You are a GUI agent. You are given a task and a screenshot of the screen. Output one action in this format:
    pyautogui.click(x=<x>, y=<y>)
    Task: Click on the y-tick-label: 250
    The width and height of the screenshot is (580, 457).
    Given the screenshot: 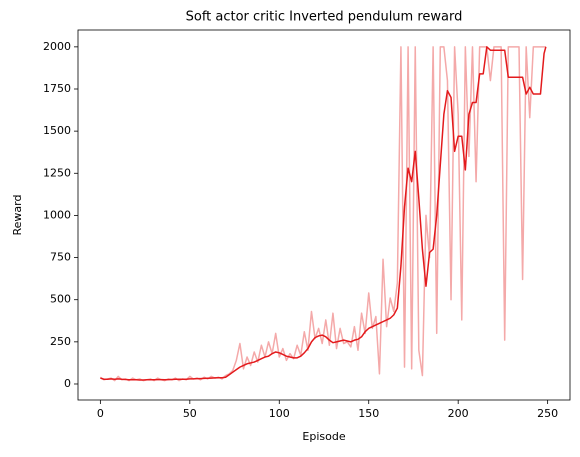 What is the action you would take?
    pyautogui.click(x=60, y=341)
    